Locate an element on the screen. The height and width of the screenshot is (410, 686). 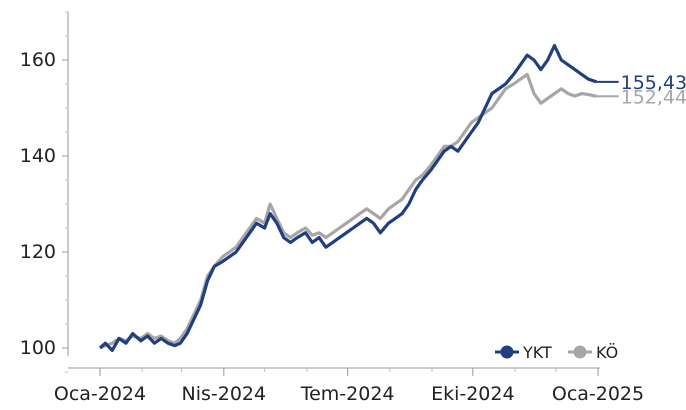
x-axis-ticks: Oca-2024 Nis-2024 Tem-2024 Eki-2024 Oca-2025 is located at coordinates (349, 386).